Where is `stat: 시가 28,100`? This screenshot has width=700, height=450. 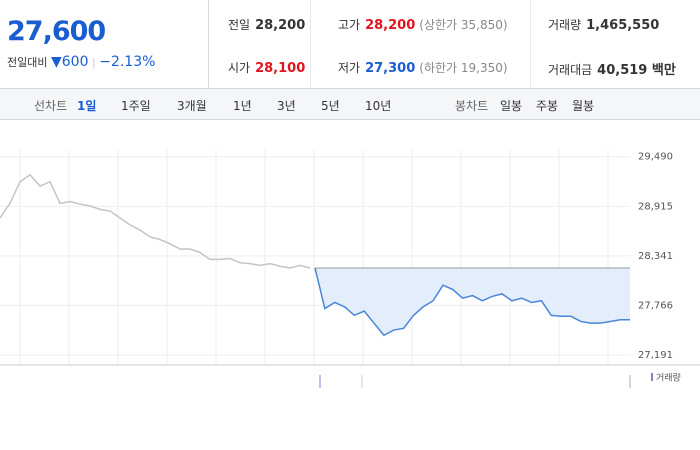
stat: 시가 28,100 is located at coordinates (266, 67).